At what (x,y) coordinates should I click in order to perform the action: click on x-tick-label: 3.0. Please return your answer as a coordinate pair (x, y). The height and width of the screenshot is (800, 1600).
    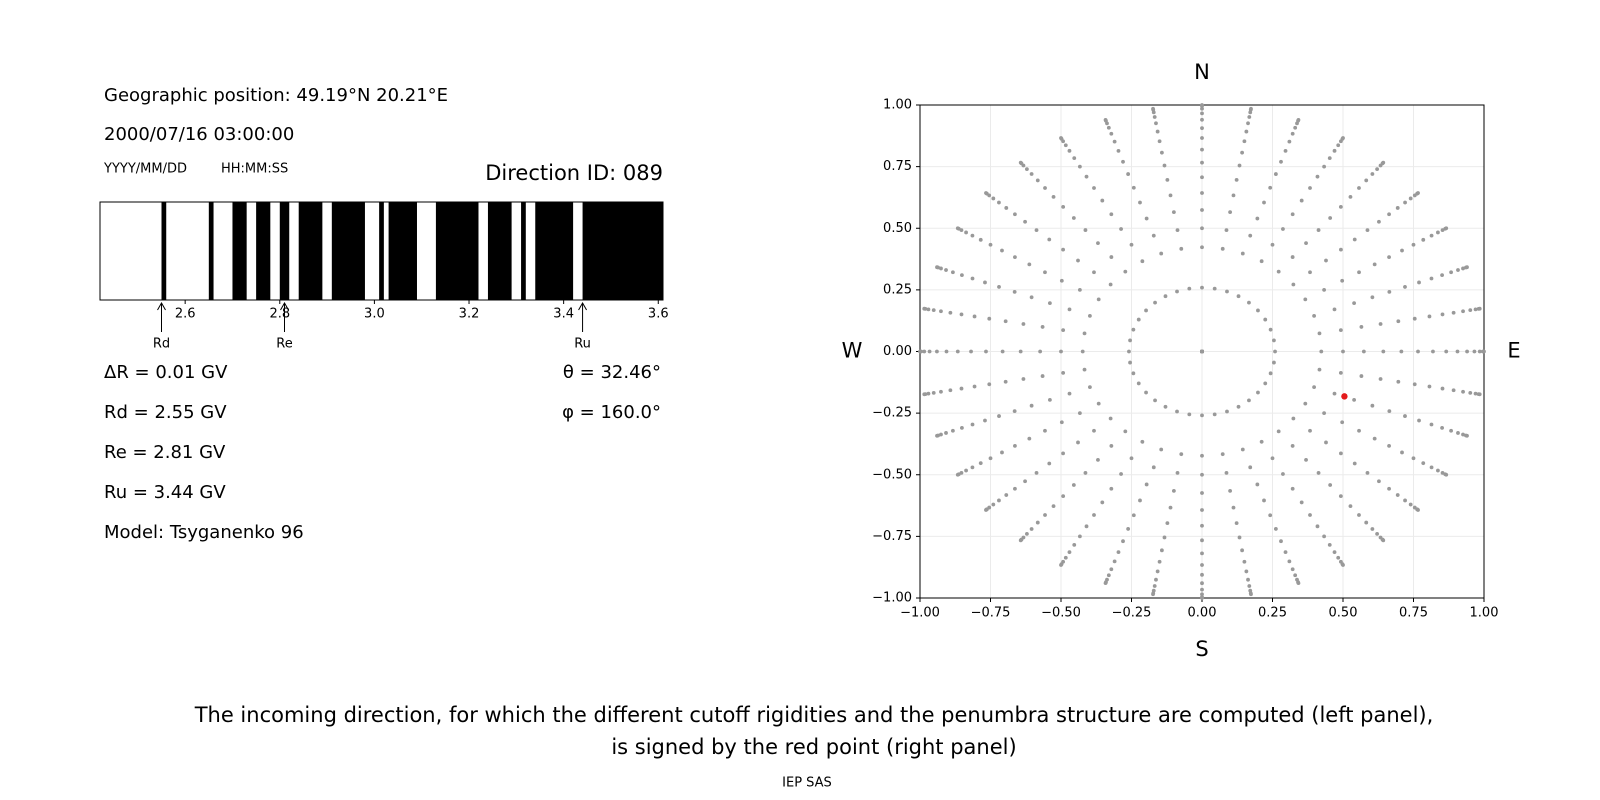
    Looking at the image, I should click on (374, 314).